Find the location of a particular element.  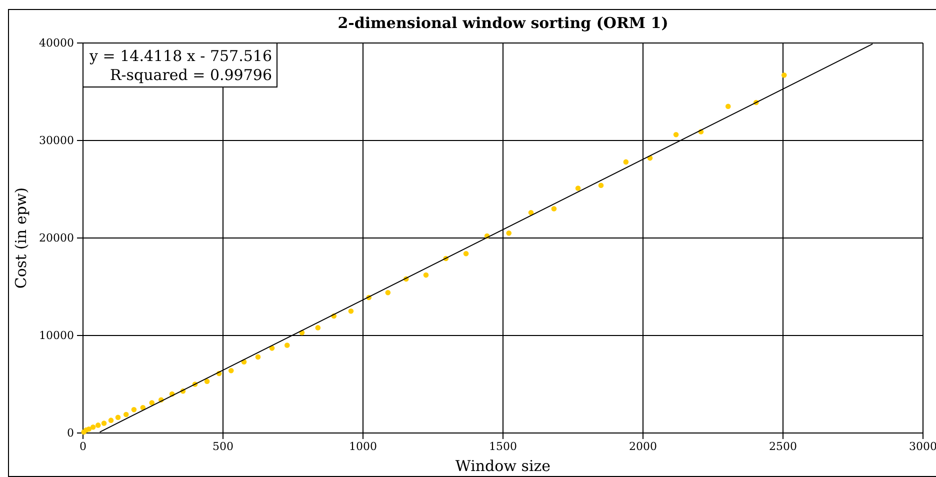

x-tick-label: 3000 is located at coordinates (922, 446).